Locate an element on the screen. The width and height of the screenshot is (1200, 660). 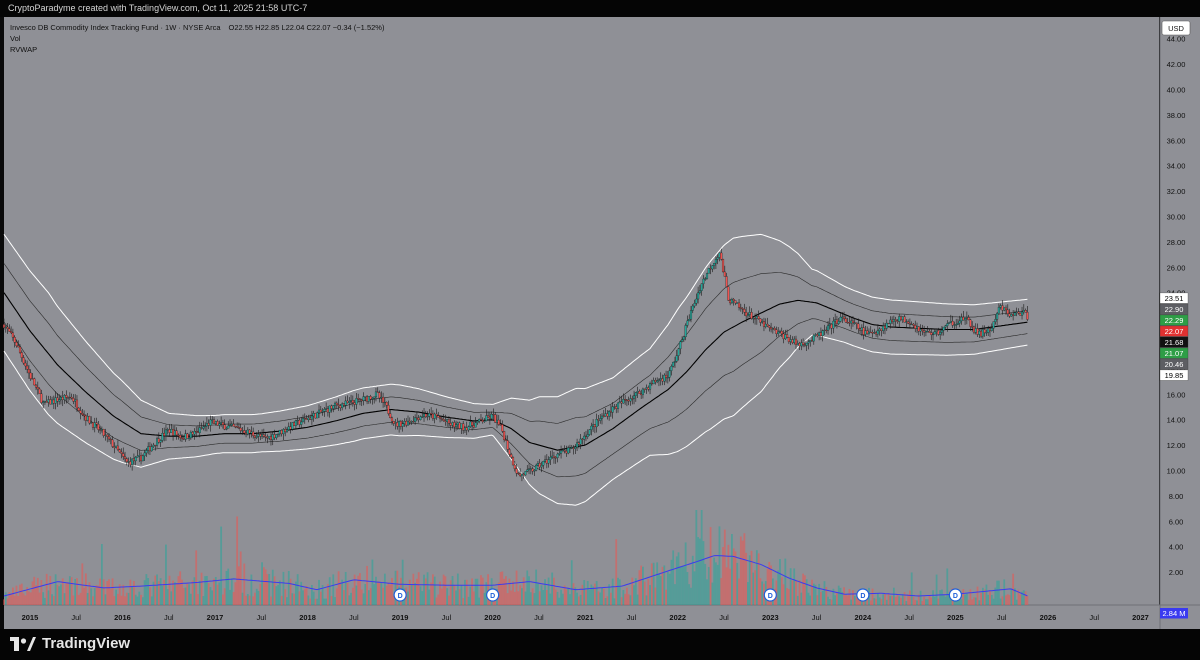
price-label: 22.29 is located at coordinates (1174, 320).